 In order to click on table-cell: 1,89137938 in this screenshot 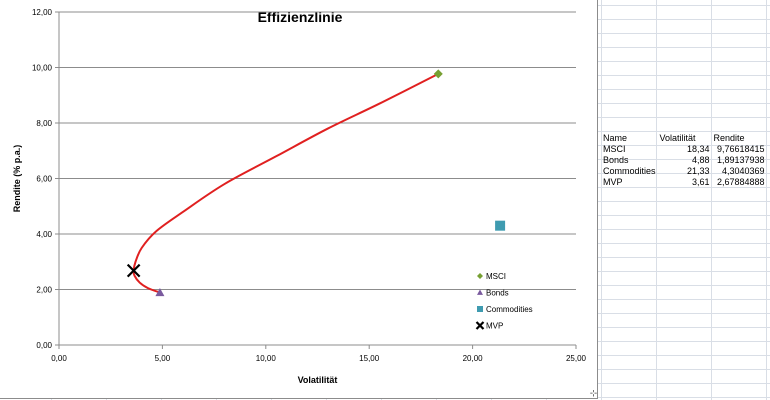, I will do `click(740, 160)`.